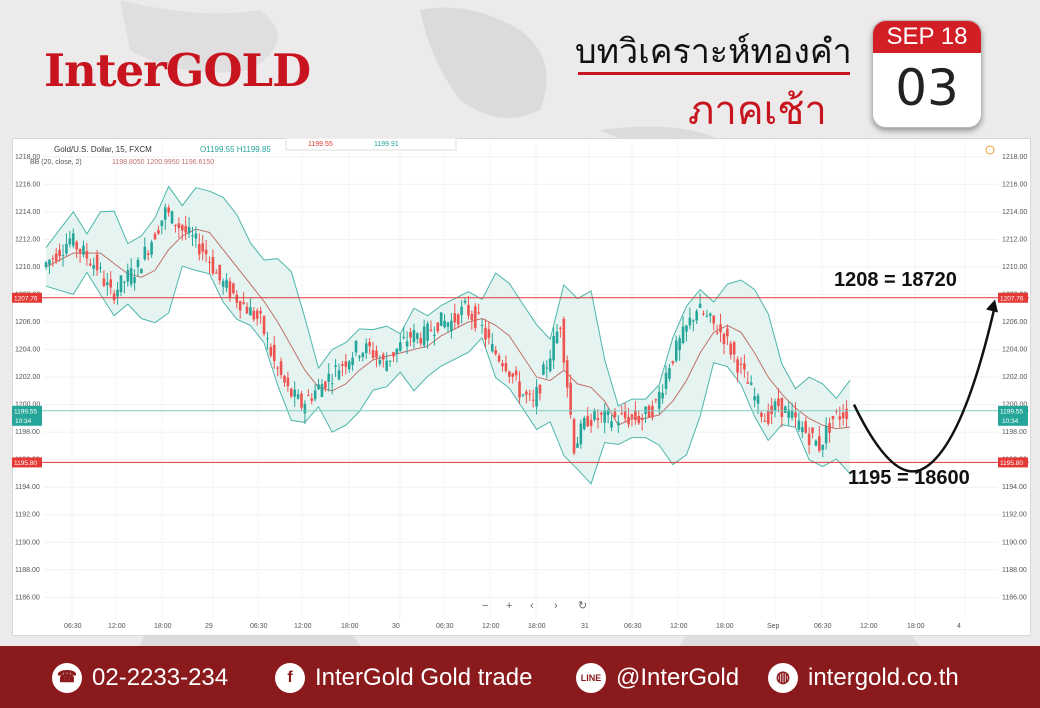 The image size is (1040, 708). What do you see at coordinates (1014, 570) in the screenshot?
I see `y-tick-right: 1188.00` at bounding box center [1014, 570].